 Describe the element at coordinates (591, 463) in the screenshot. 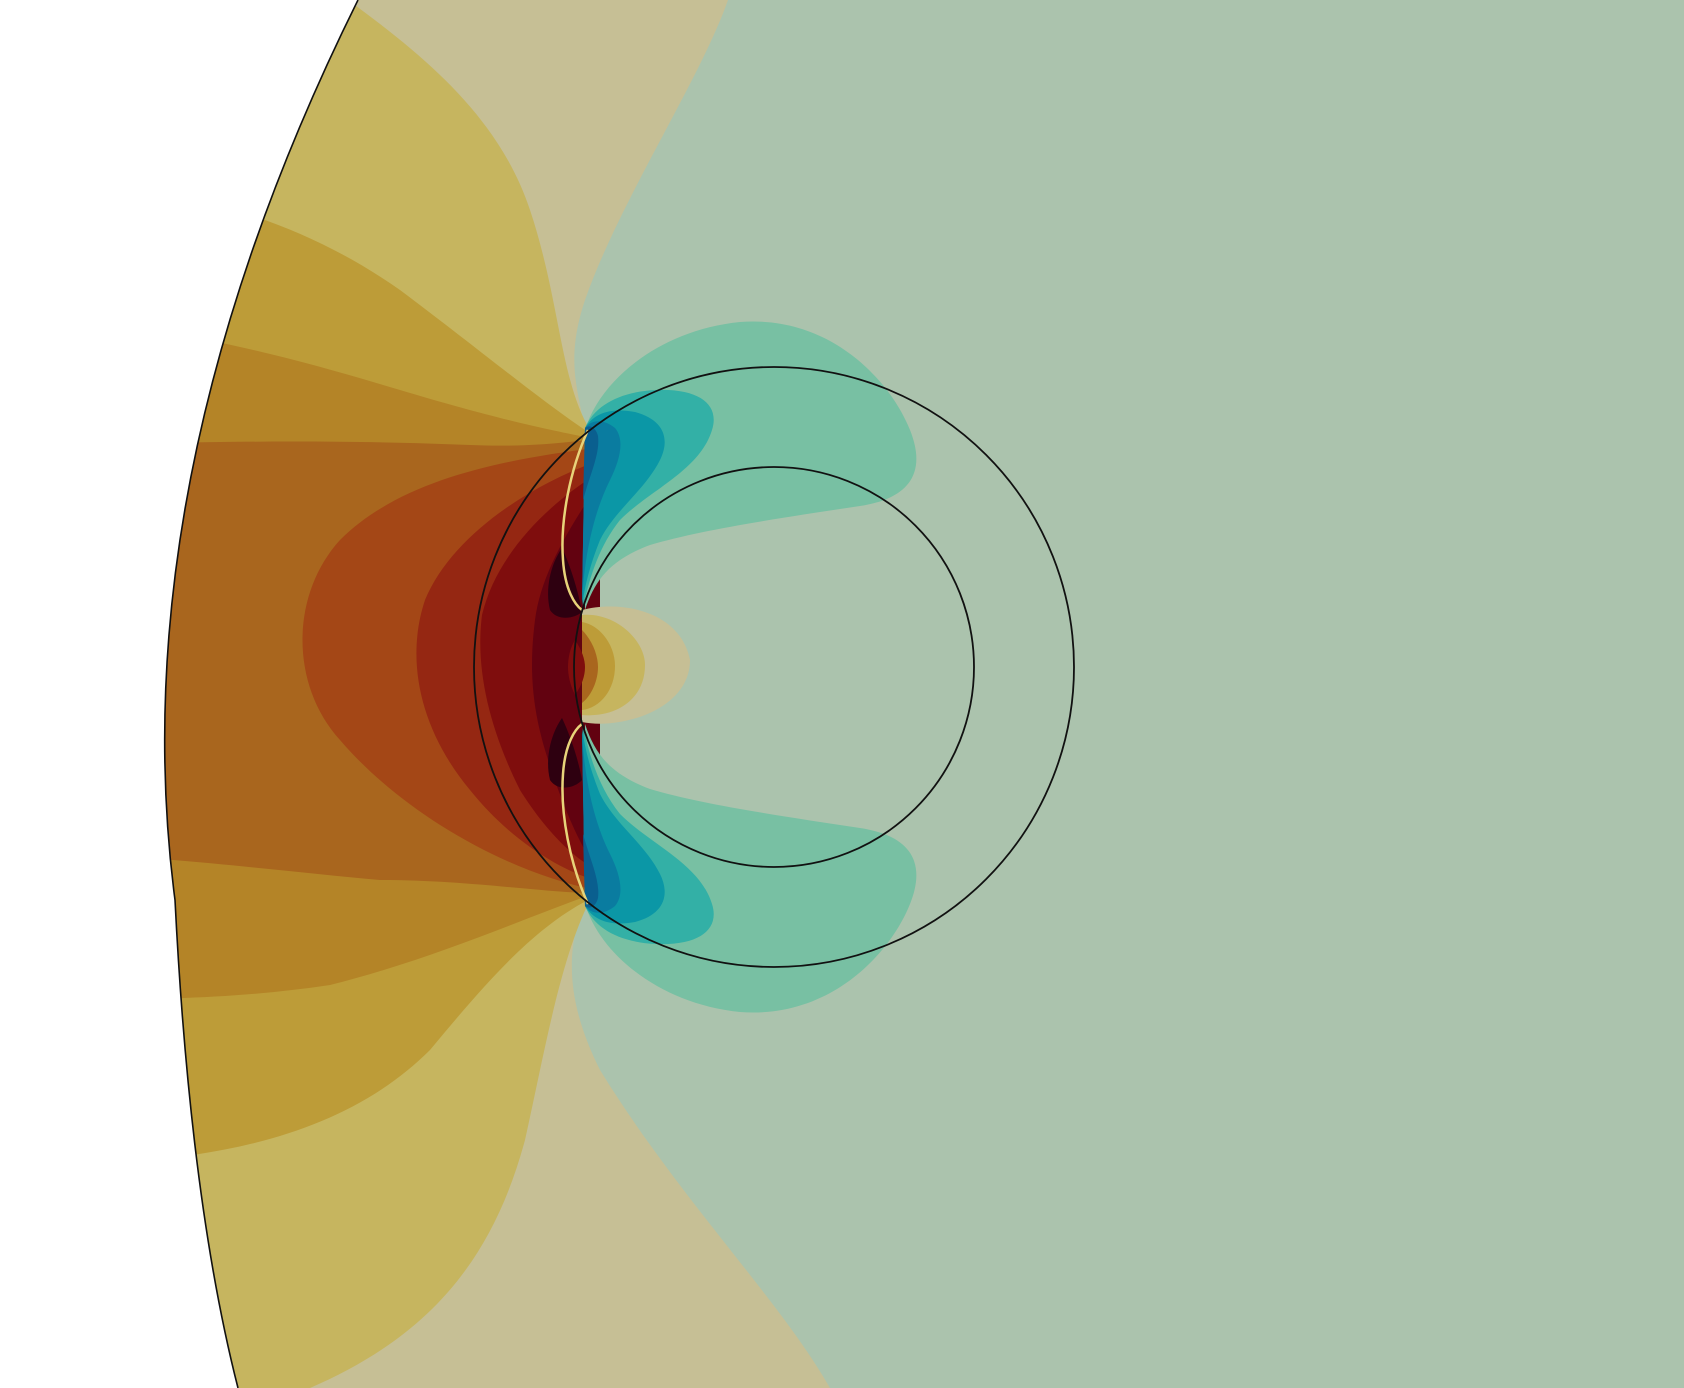

I see `contour-lobe-neg-5-upper` at that location.